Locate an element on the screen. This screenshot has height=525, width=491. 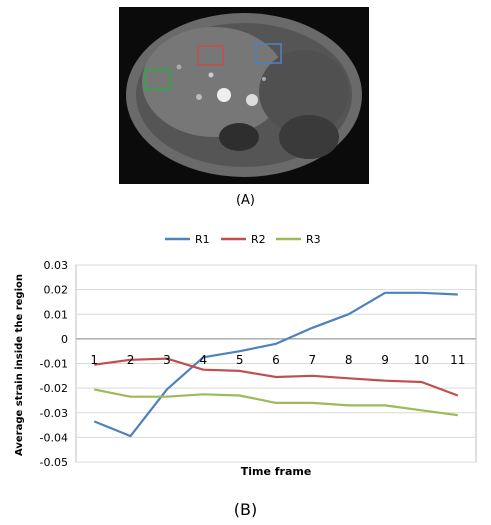
x-tick-label: 3 is located at coordinates (167, 360).